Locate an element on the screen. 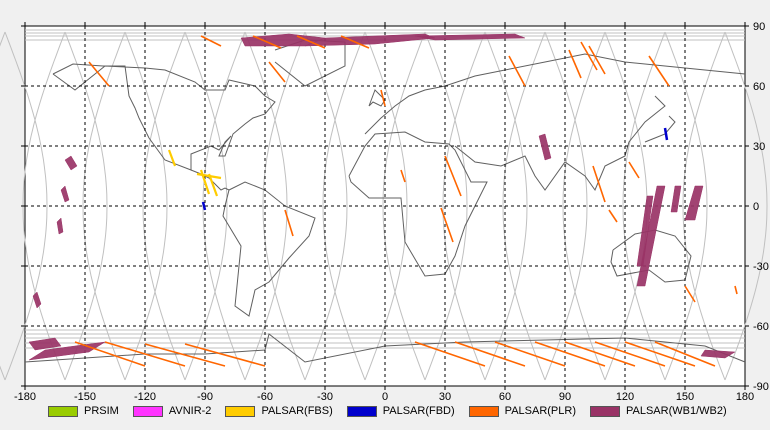  x-tick-label: 150 is located at coordinates (685, 395).